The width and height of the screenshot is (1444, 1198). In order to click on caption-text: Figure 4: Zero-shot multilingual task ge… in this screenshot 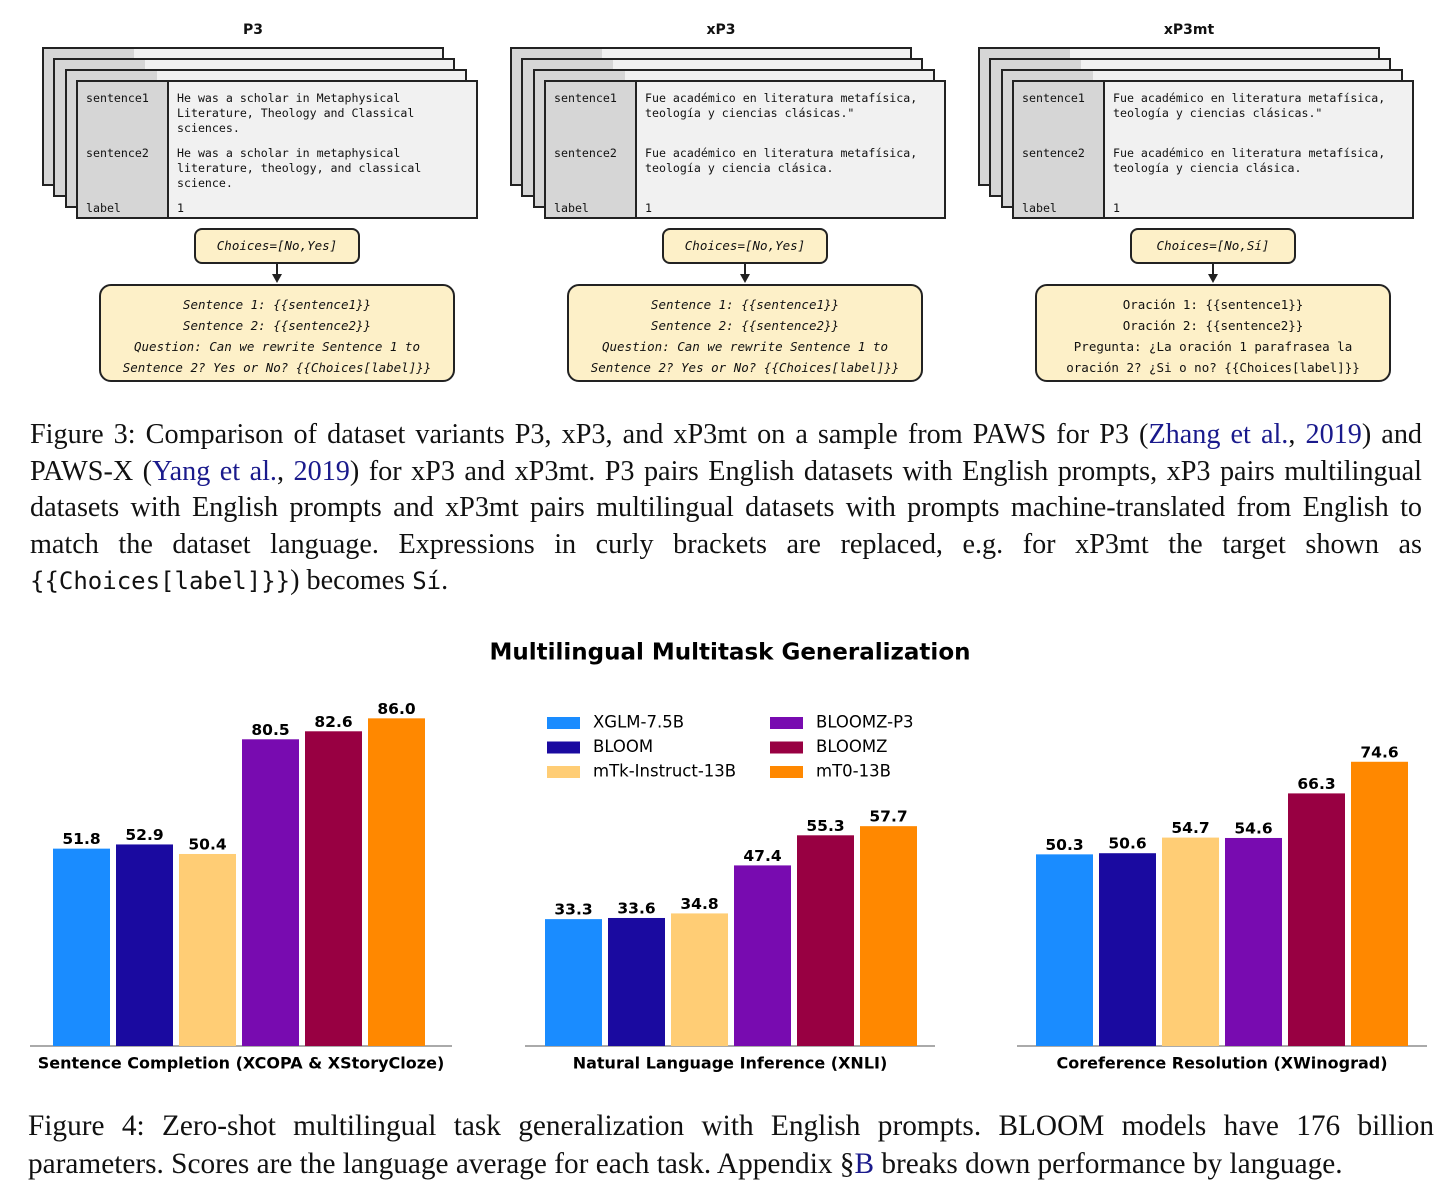, I will do `click(731, 1145)`.